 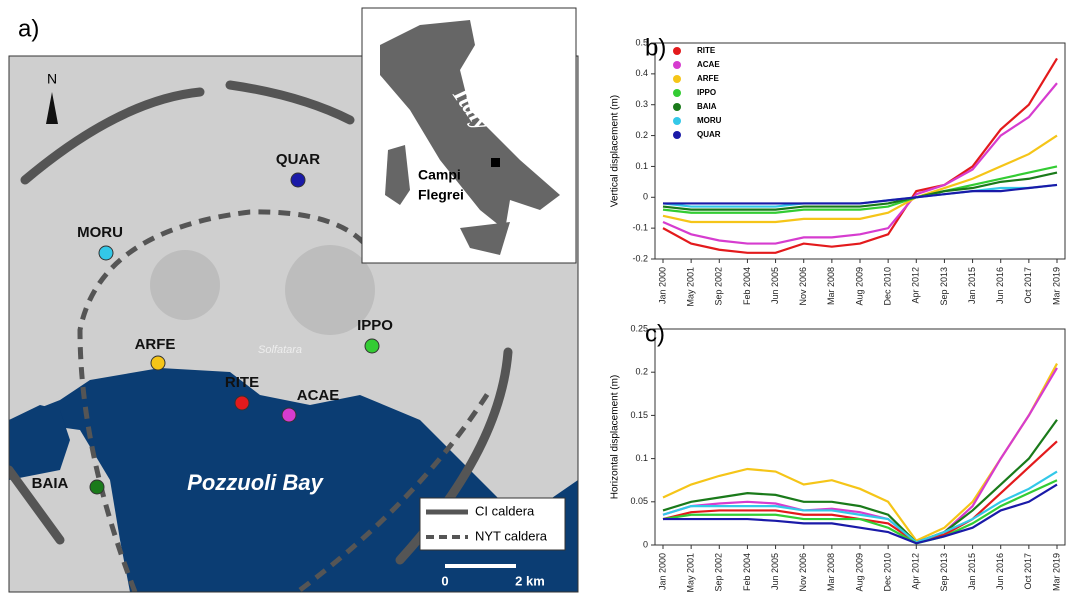 What do you see at coordinates (641, 73) in the screenshot?
I see `y-tick-label: 0.4` at bounding box center [641, 73].